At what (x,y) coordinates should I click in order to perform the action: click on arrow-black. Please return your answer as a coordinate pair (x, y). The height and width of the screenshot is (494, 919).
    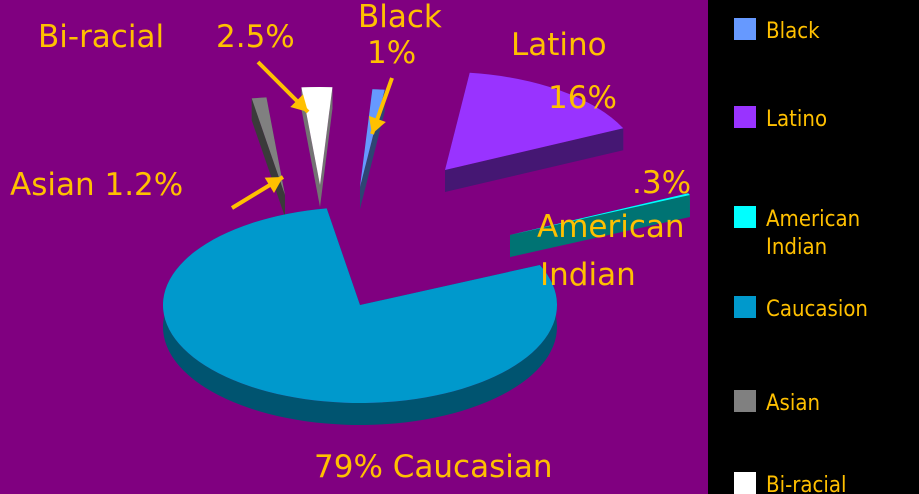
    Looking at the image, I should click on (381, 106).